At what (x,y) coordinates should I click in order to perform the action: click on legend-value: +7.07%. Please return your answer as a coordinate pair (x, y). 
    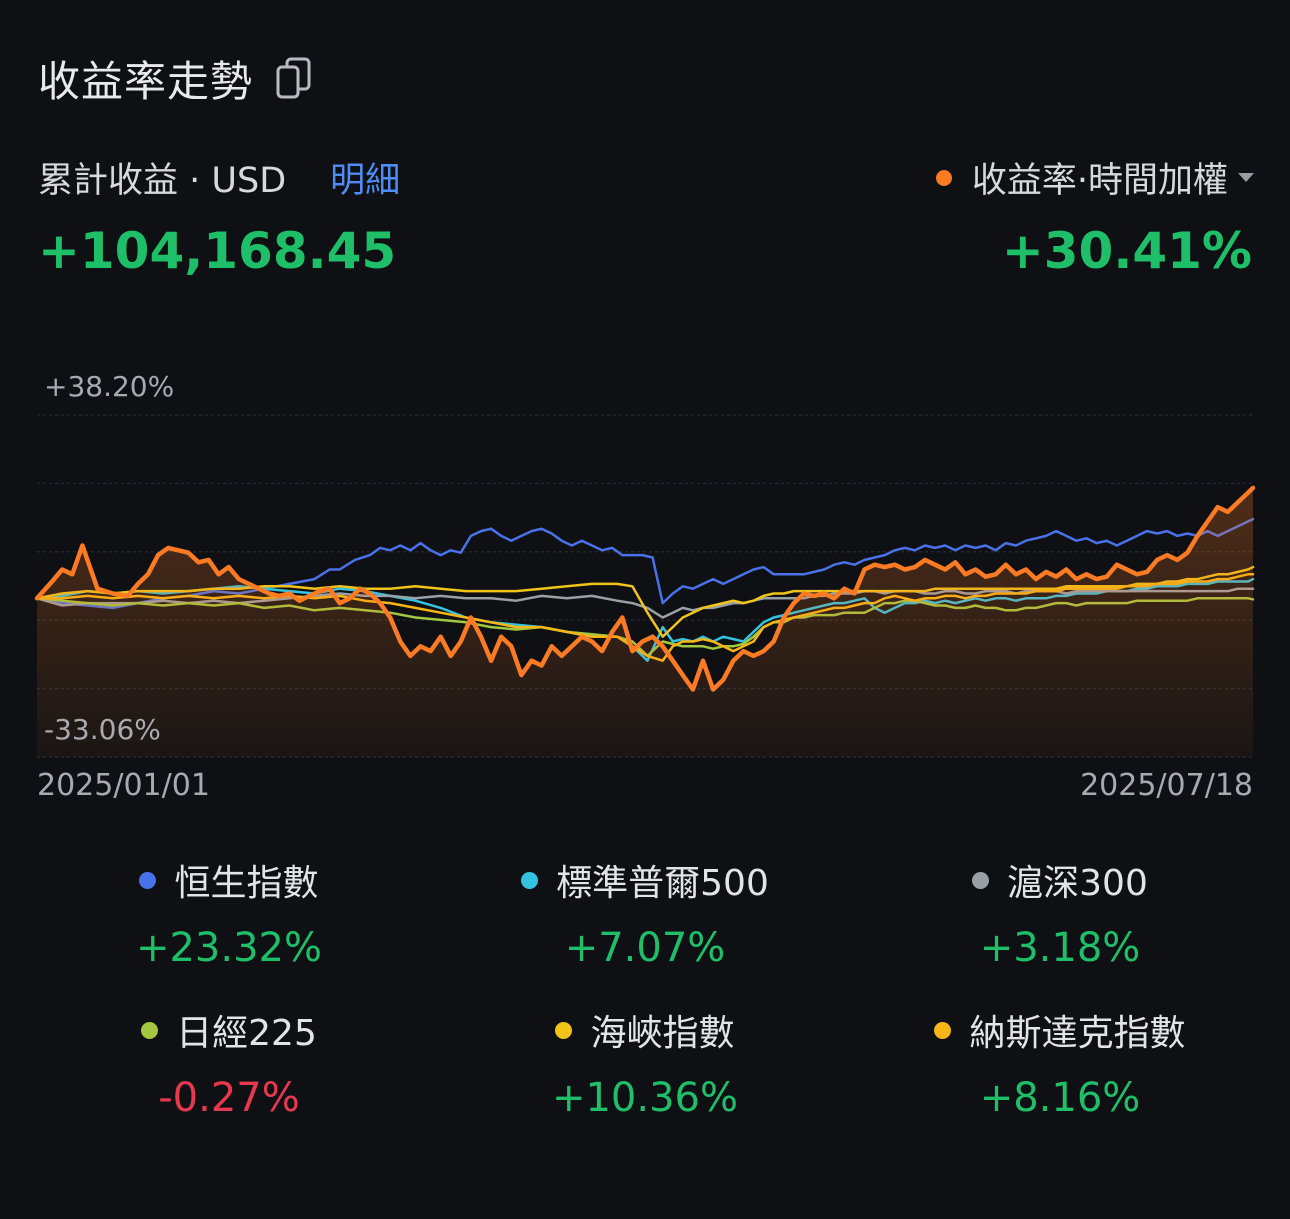
    Looking at the image, I should click on (645, 948).